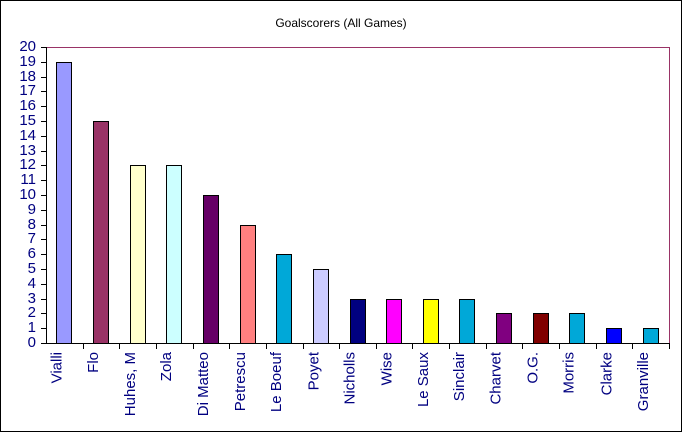 Image resolution: width=682 pixels, height=432 pixels. What do you see at coordinates (31, 209) in the screenshot?
I see `y-tick-label: 9` at bounding box center [31, 209].